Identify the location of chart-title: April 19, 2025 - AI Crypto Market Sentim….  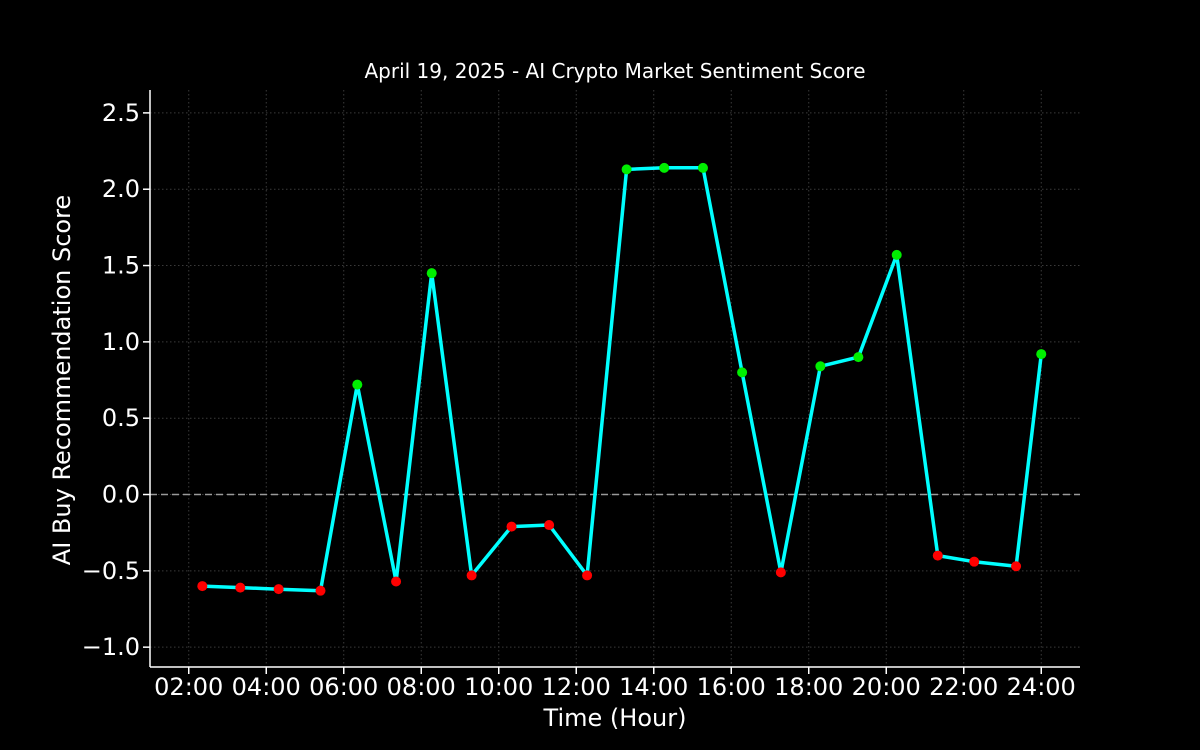
(614, 71).